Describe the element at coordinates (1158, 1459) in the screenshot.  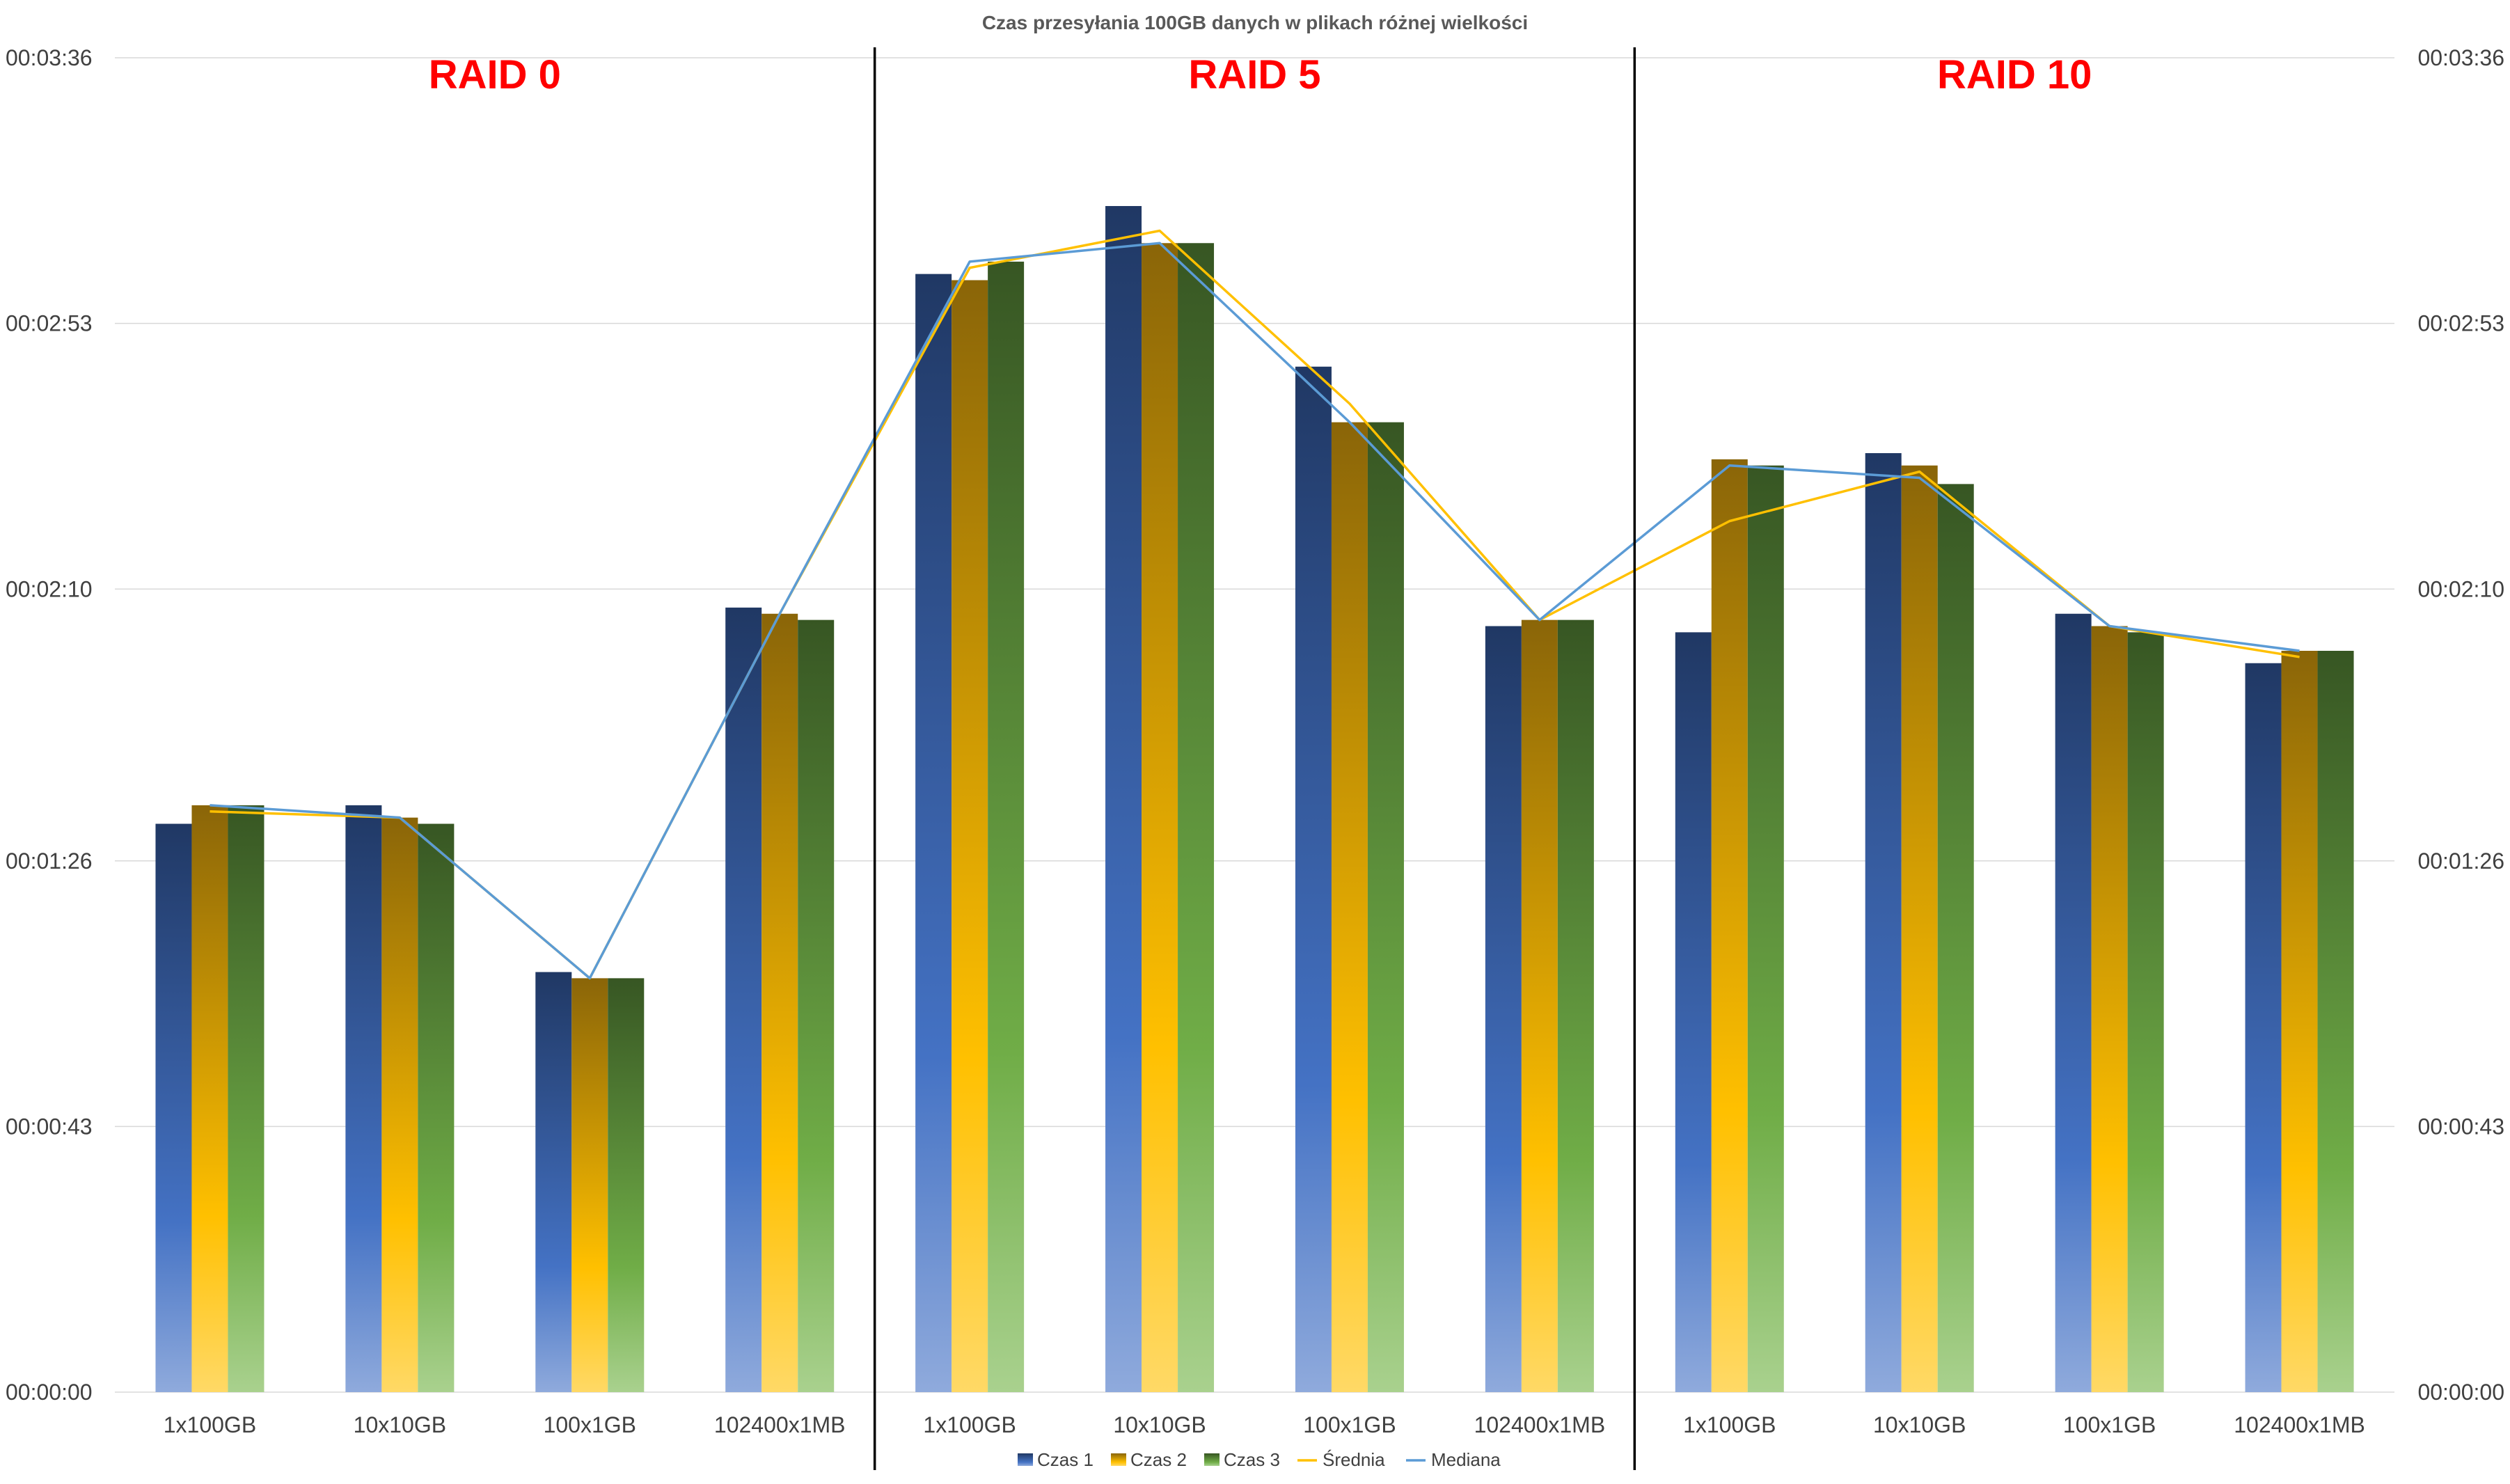
I see `legend-label: Czas 2` at that location.